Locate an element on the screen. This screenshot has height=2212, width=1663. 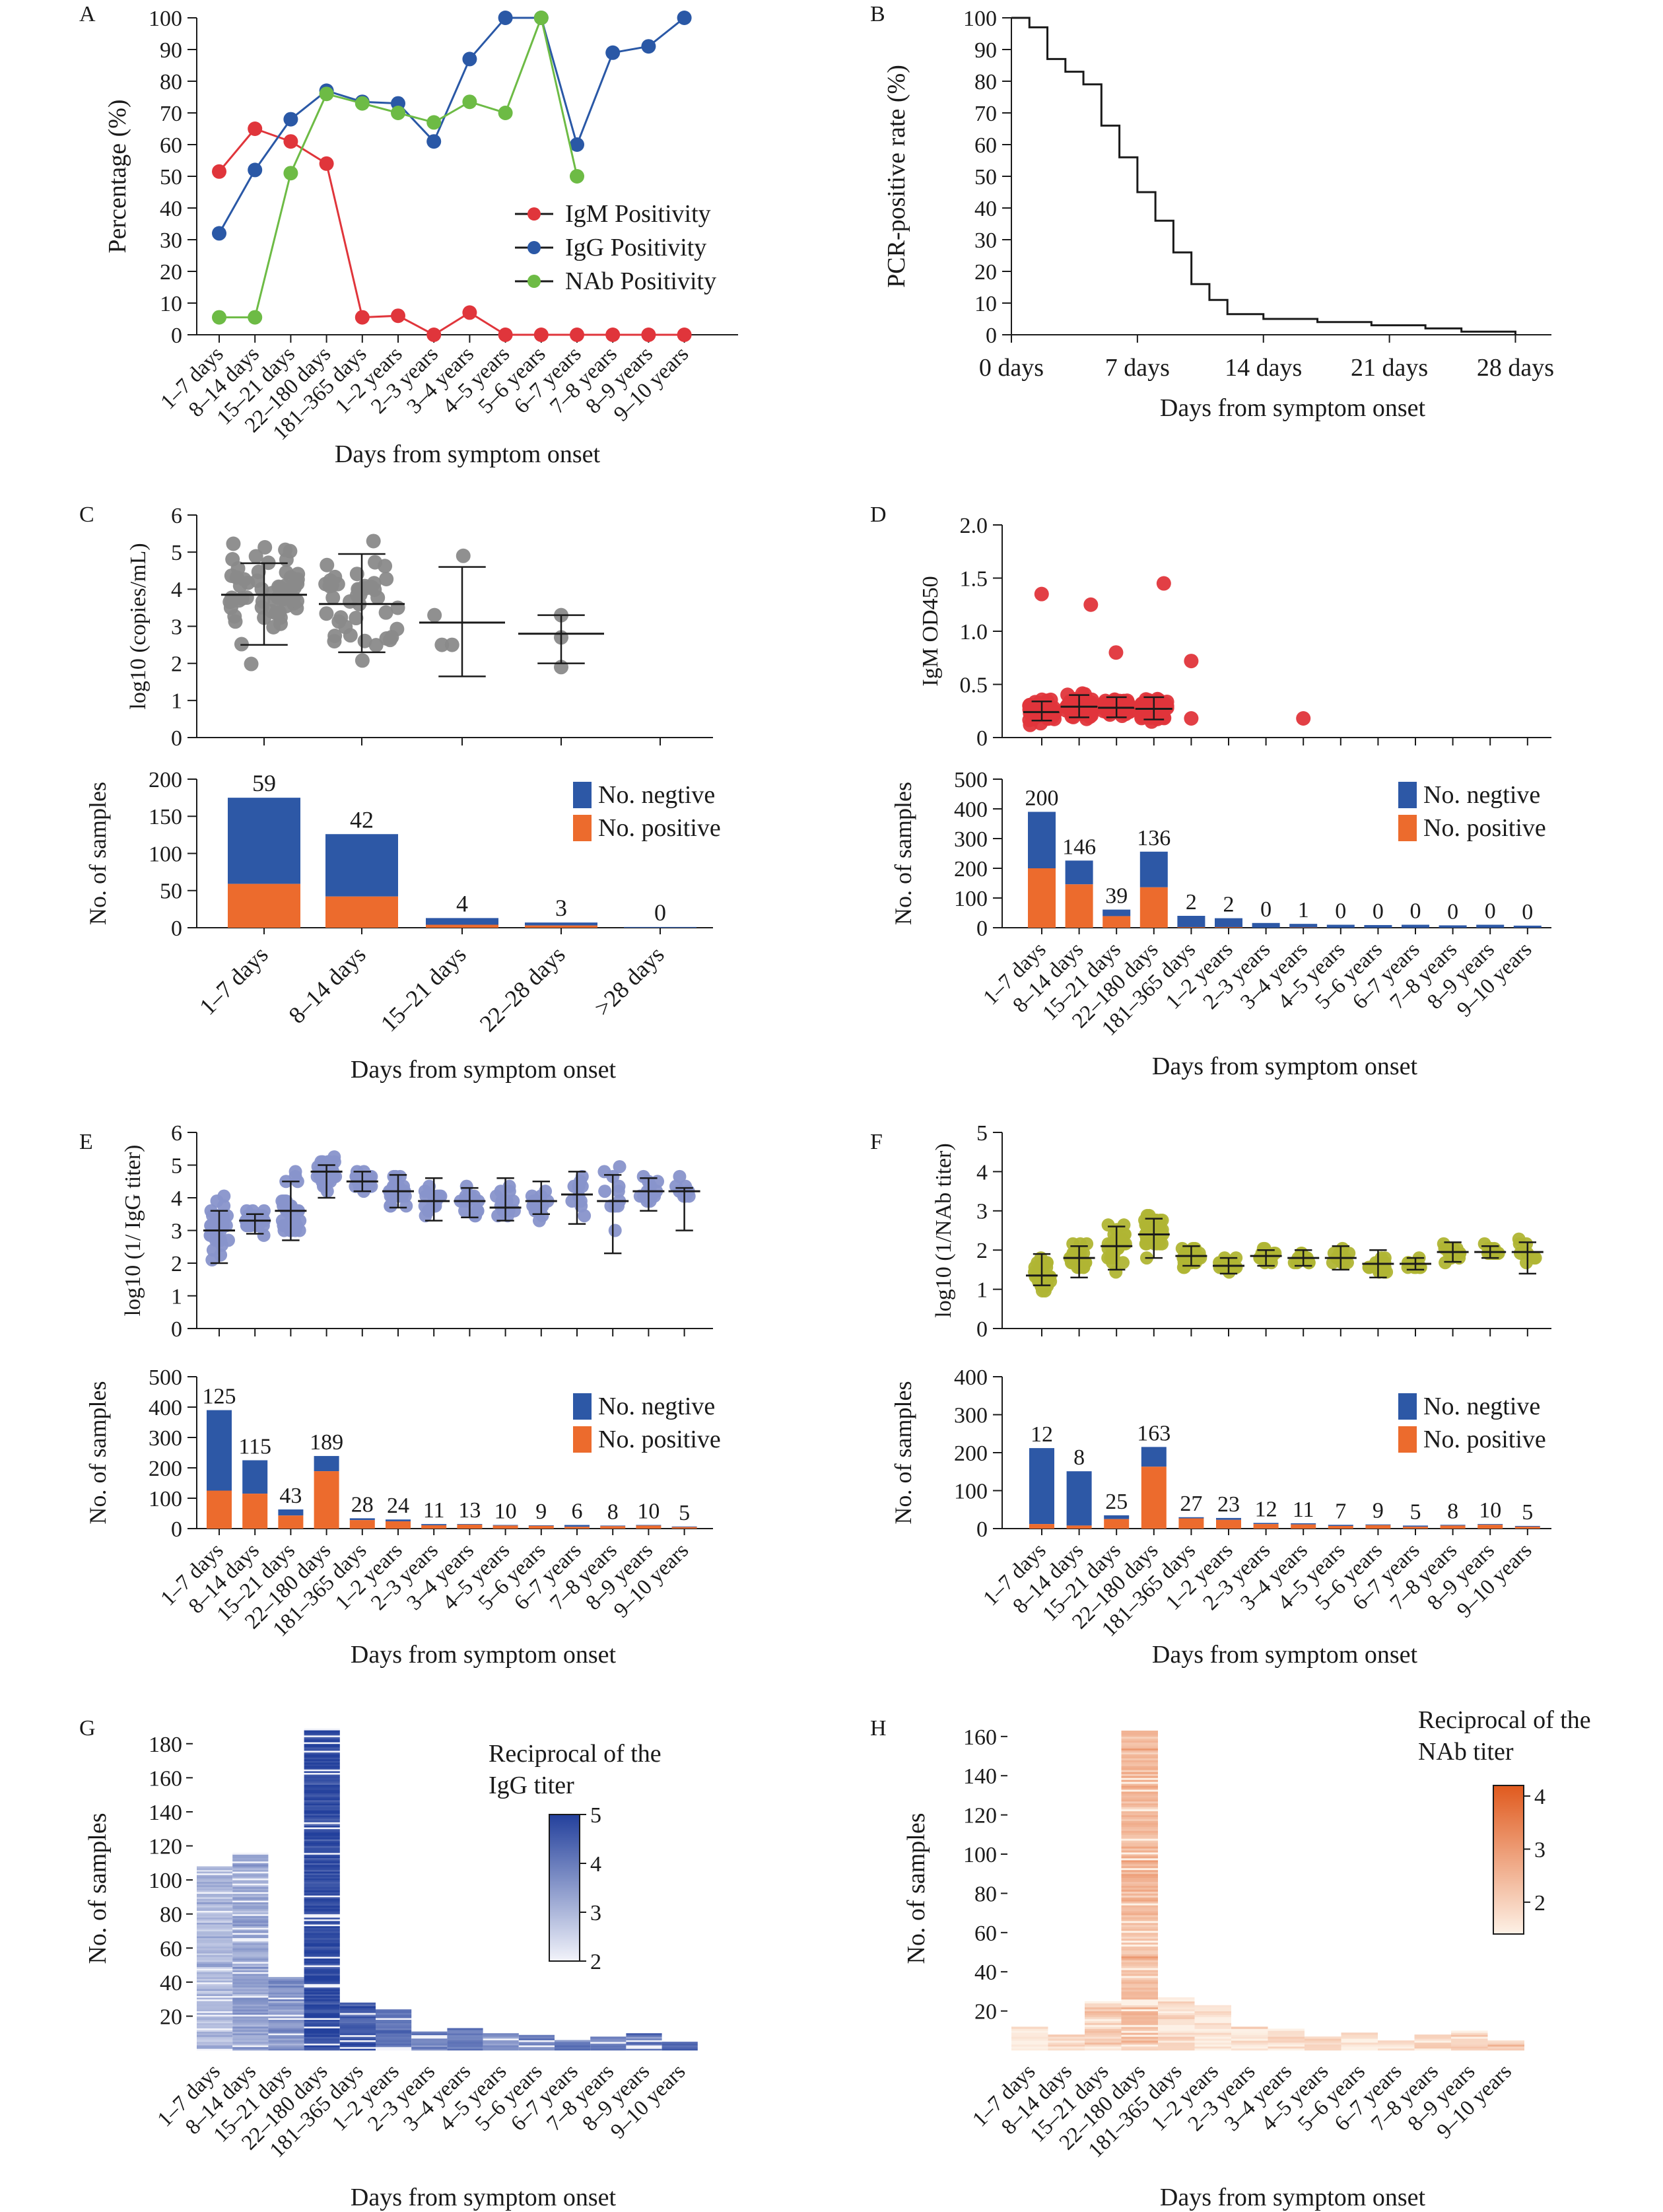
y-tick-label: 120 is located at coordinates (165, 1847).